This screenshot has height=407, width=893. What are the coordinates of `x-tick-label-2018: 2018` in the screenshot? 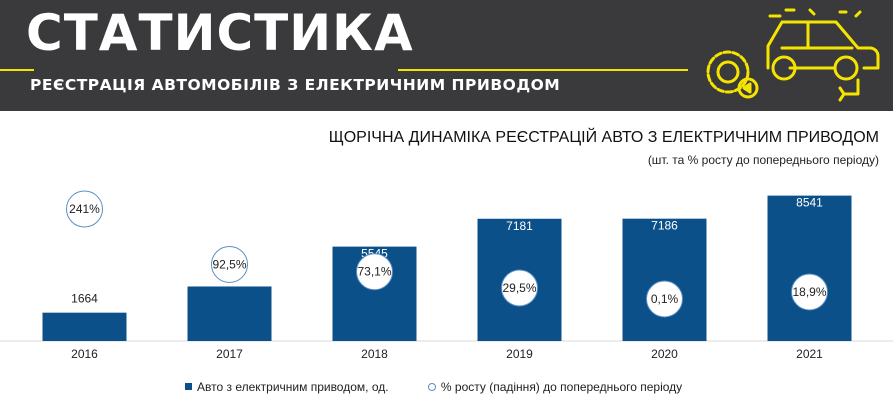 It's located at (374, 354).